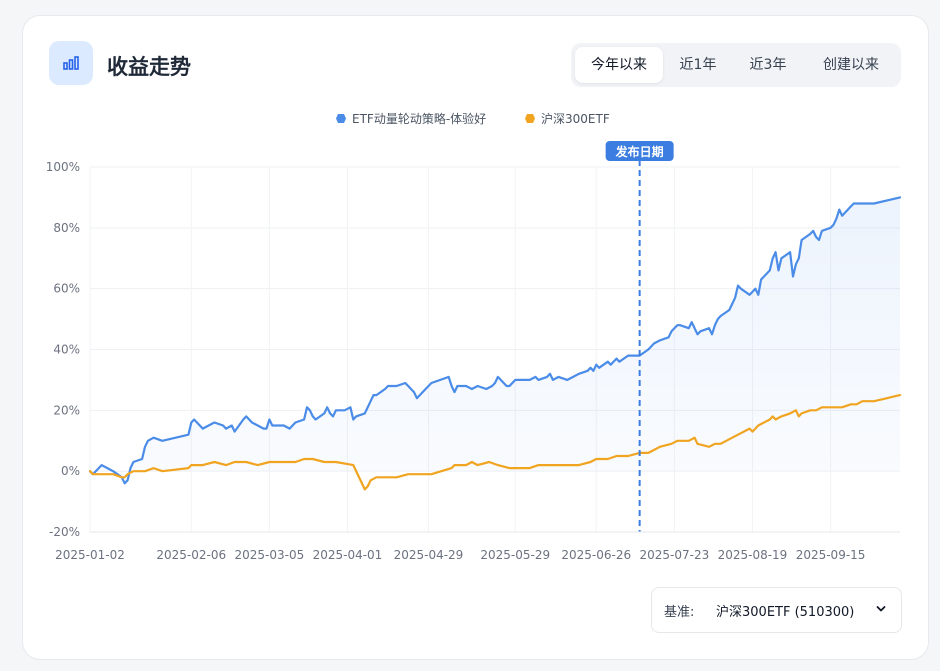  Describe the element at coordinates (341, 118) in the screenshot. I see `legend-marker-strategy` at that location.